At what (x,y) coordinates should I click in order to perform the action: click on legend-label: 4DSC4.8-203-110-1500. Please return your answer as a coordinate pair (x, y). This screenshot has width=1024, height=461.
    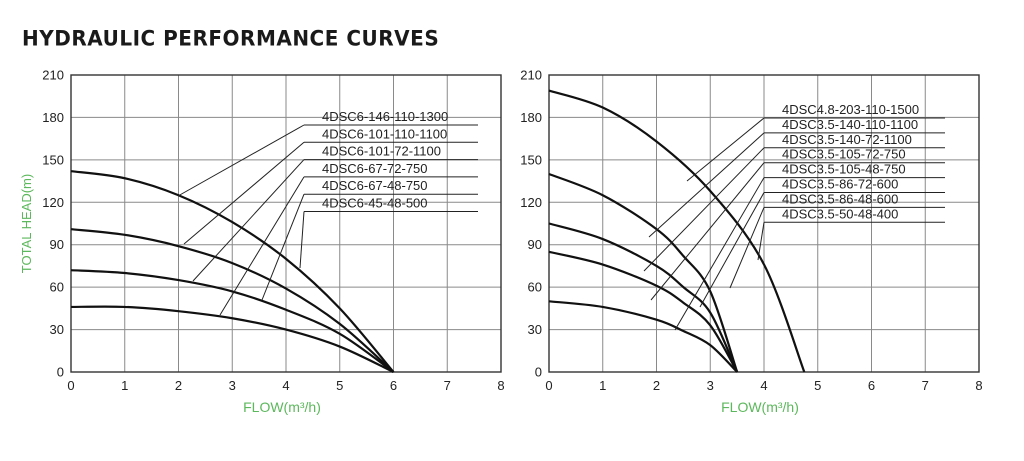
    Looking at the image, I should click on (850, 109).